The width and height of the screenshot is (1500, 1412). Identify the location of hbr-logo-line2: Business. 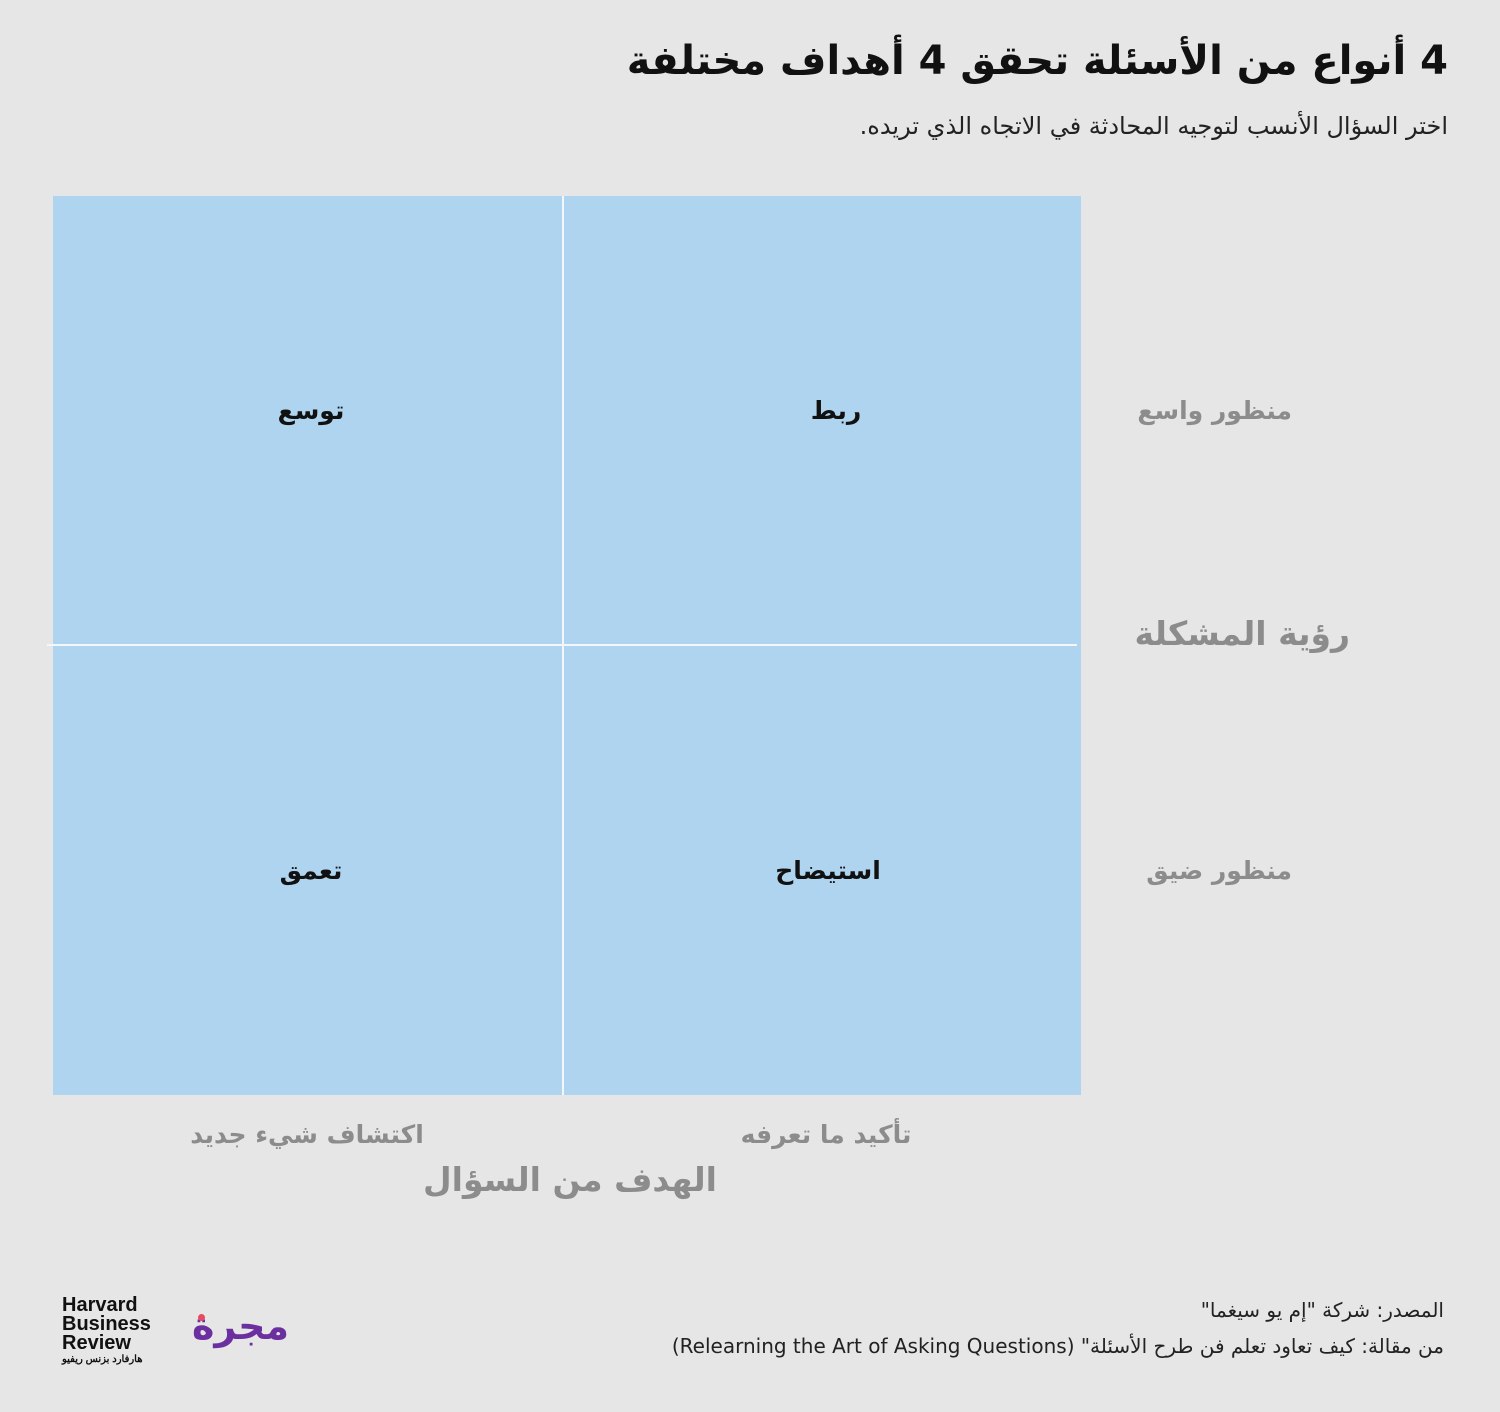
(106, 1324).